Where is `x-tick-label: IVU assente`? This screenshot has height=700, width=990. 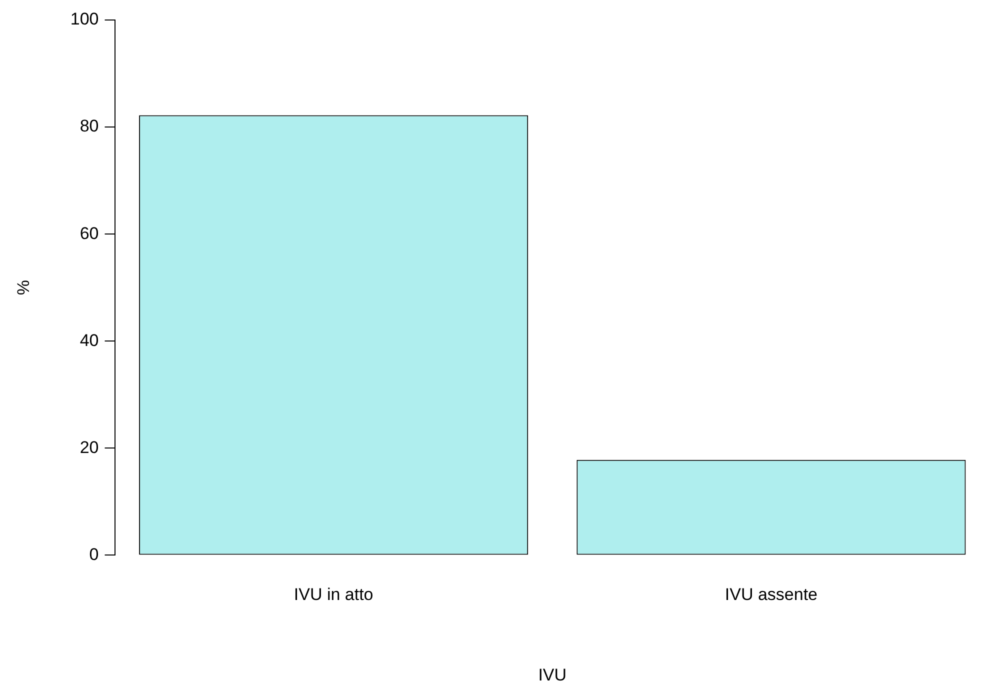 x-tick-label: IVU assente is located at coordinates (771, 594).